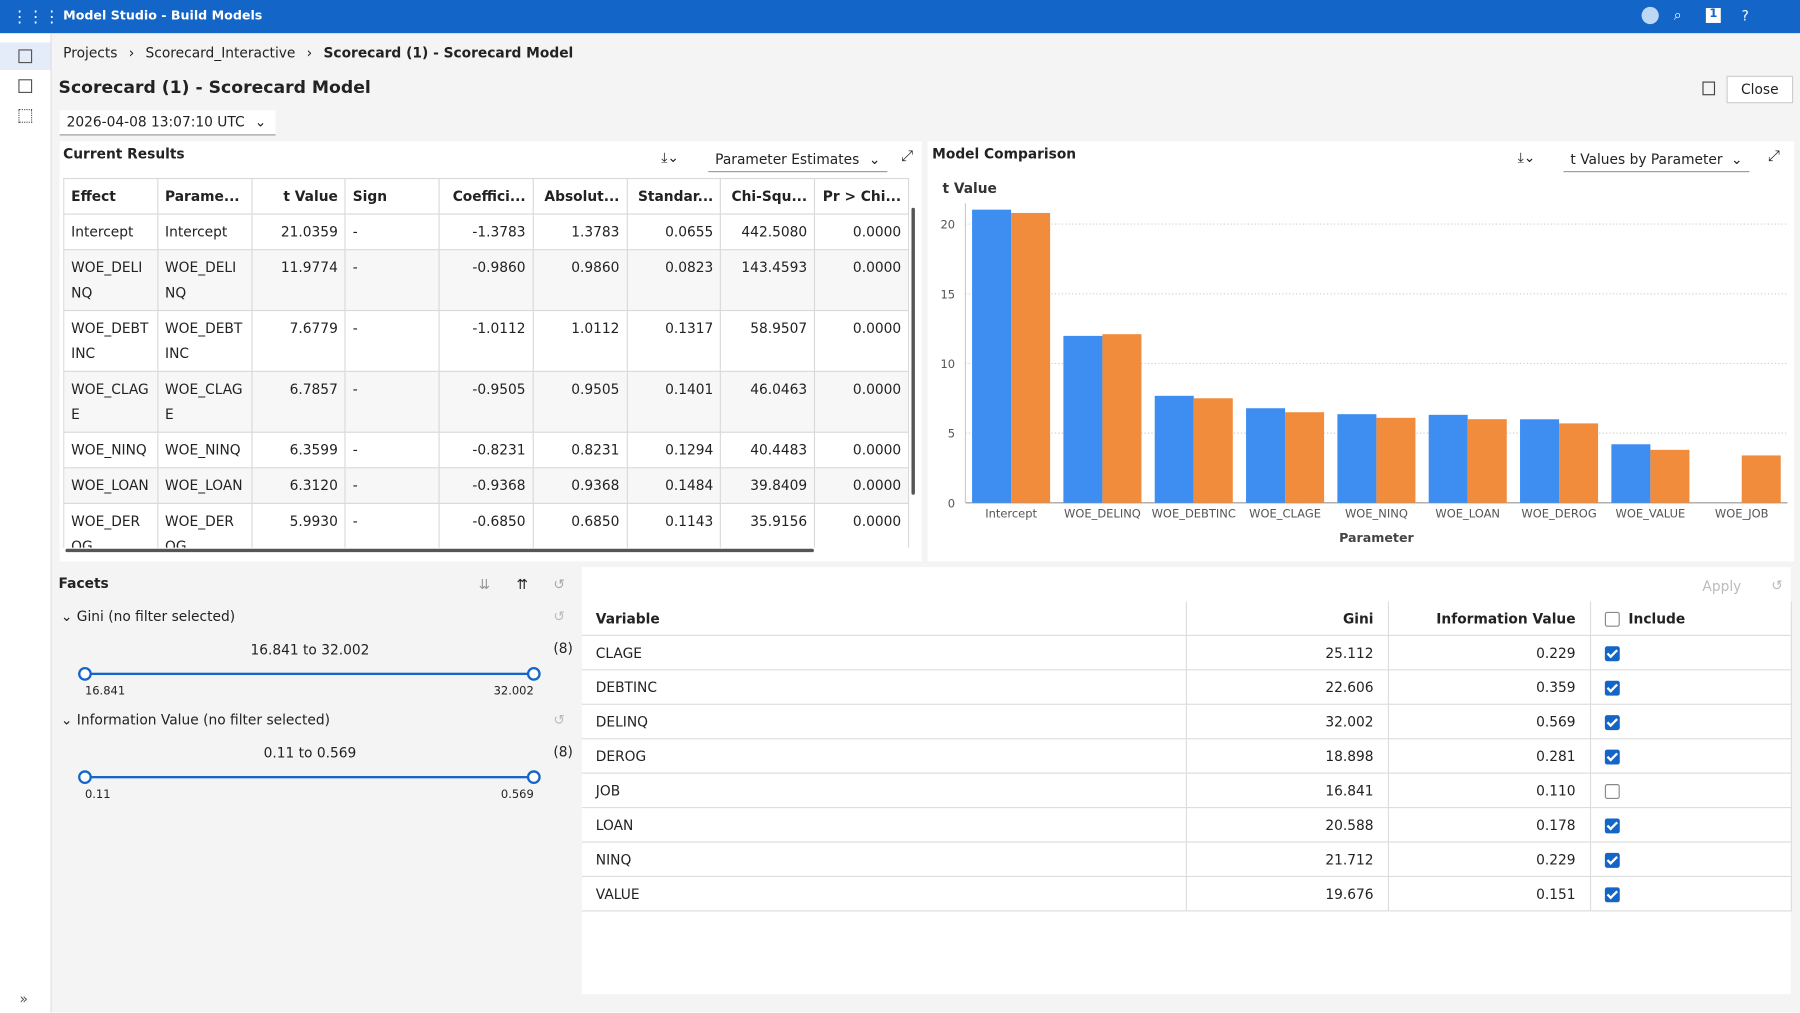 The height and width of the screenshot is (1013, 1800). Describe the element at coordinates (674, 450) in the screenshot. I see `table-cell: 0.1294` at that location.